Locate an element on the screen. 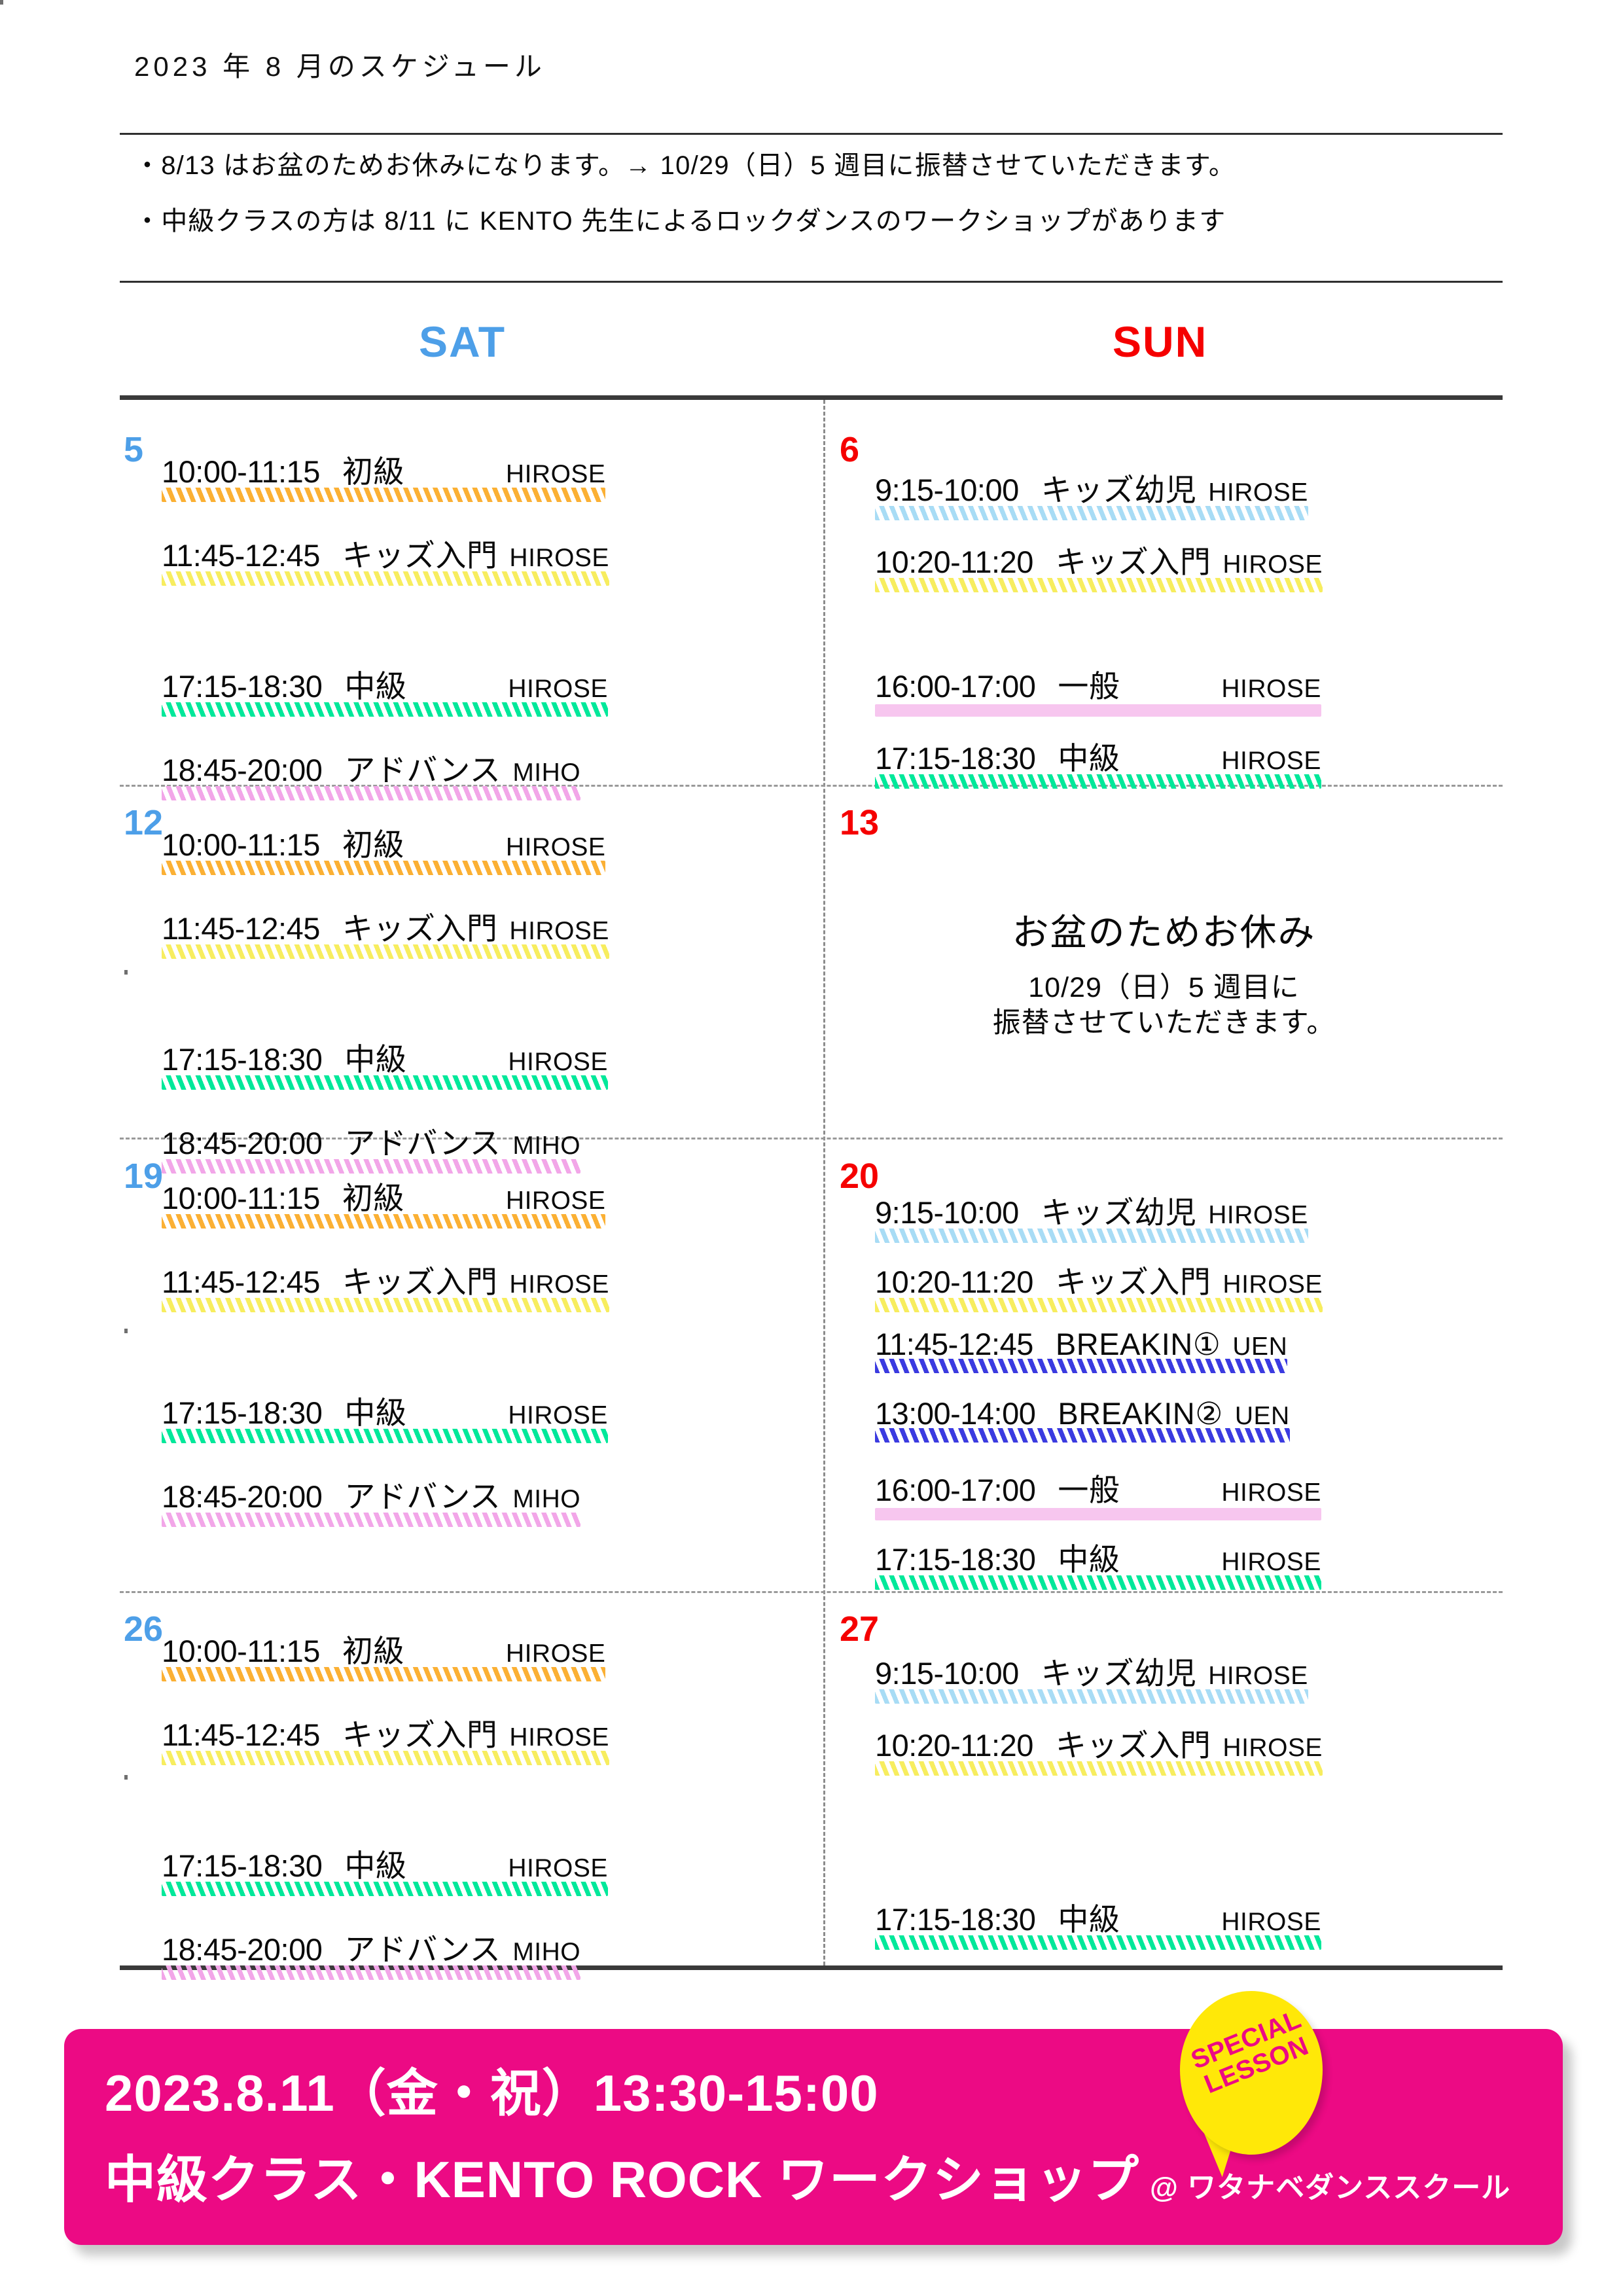  day-number: 26 is located at coordinates (144, 1629).